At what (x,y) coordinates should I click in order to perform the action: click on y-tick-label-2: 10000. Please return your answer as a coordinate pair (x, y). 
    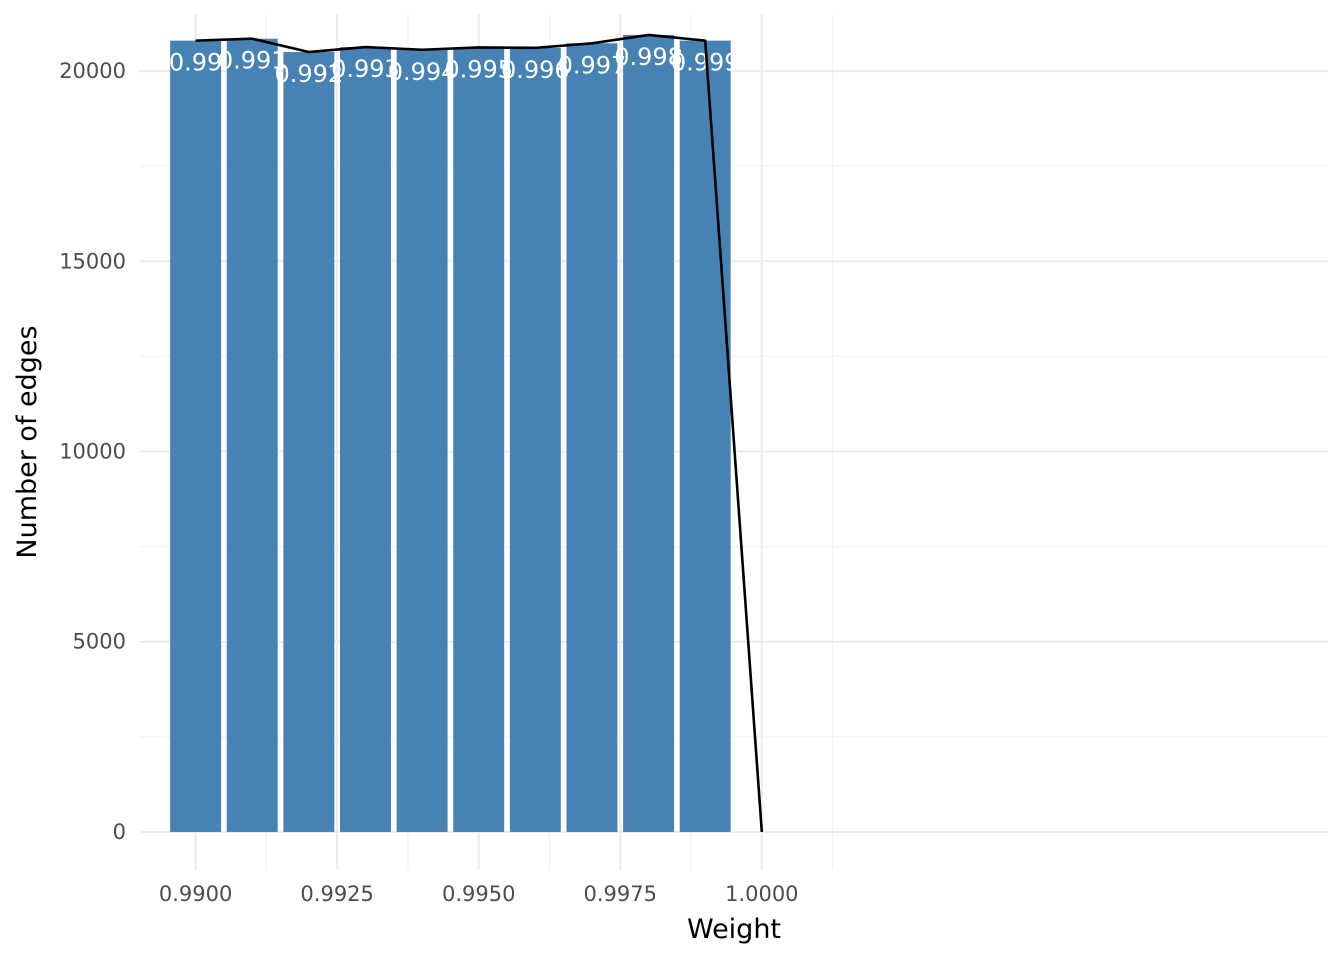
    Looking at the image, I should click on (92, 452).